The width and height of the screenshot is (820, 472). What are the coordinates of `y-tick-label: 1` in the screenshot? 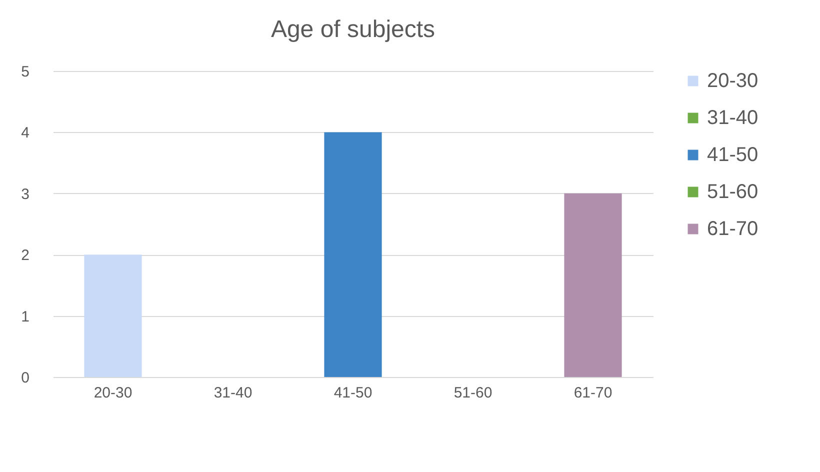 It's located at (25, 317).